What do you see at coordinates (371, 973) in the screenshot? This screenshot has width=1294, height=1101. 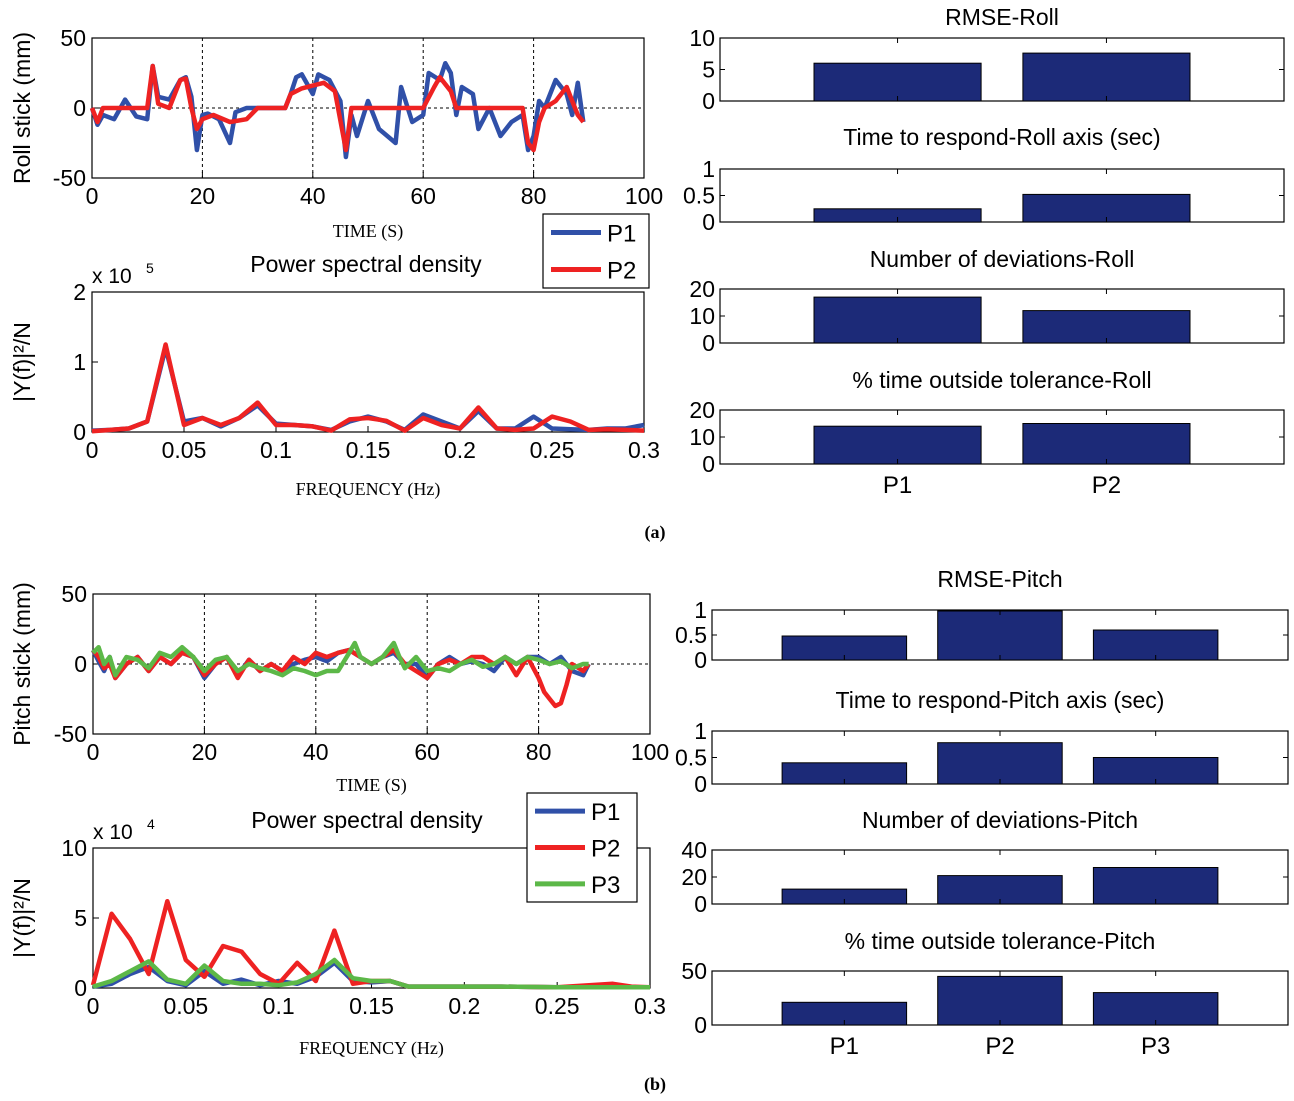 I see `b-pitch-psd-series-p3-line` at bounding box center [371, 973].